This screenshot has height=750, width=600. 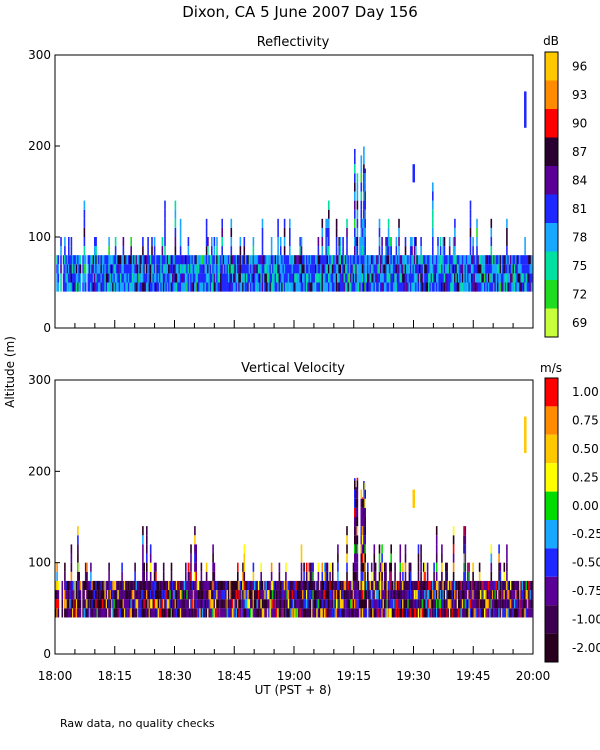 What do you see at coordinates (586, 648) in the screenshot?
I see `colorbar-label: -2.00` at bounding box center [586, 648].